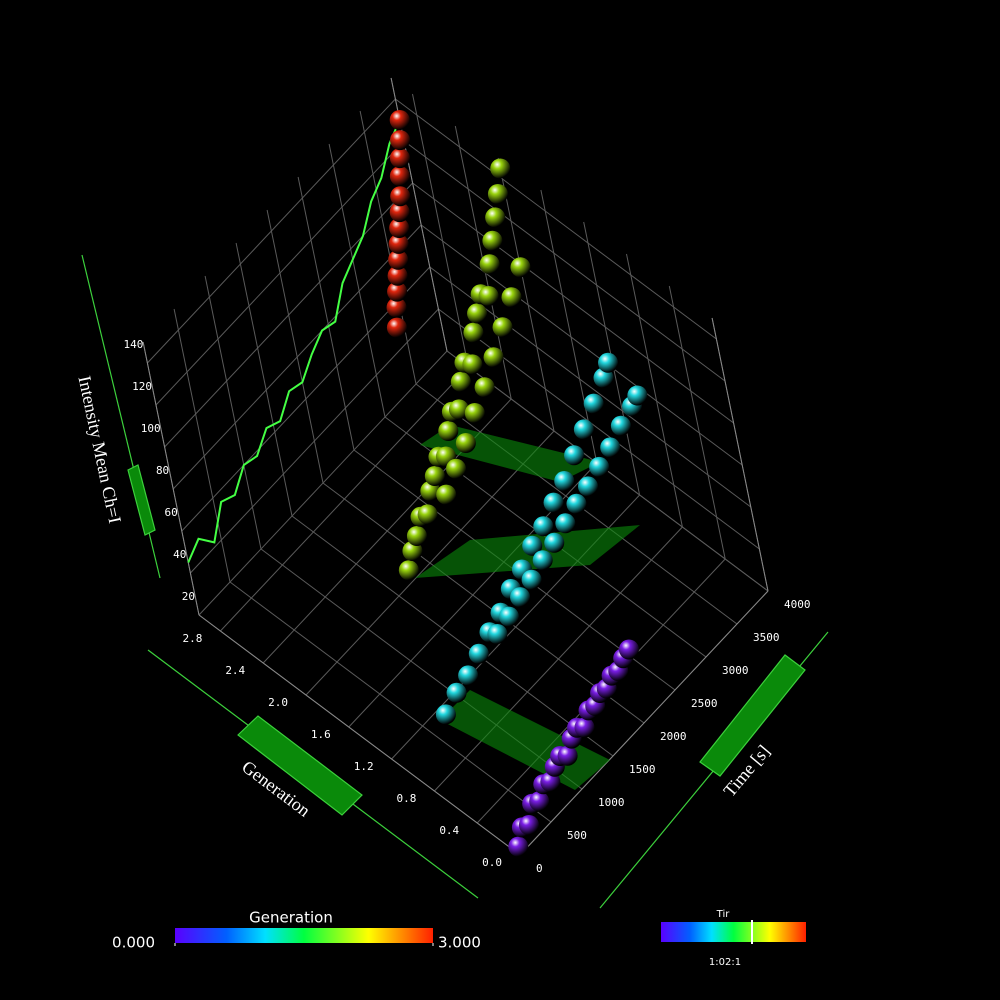  I want to click on x-tick-label: 0.8, so click(407, 798).